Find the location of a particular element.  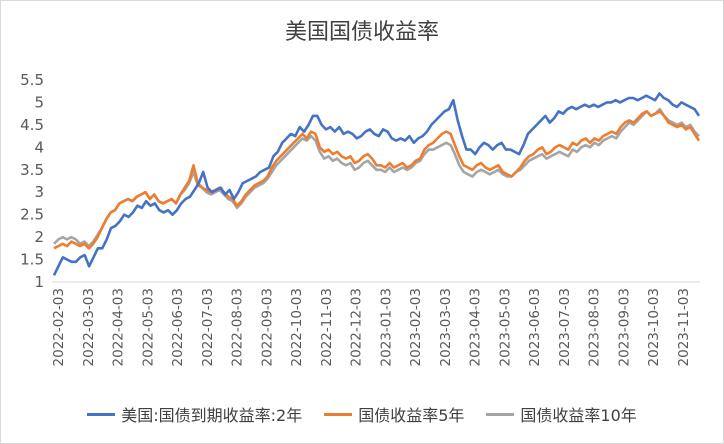

x-tick-label: 2023-01-03 is located at coordinates (386, 327).